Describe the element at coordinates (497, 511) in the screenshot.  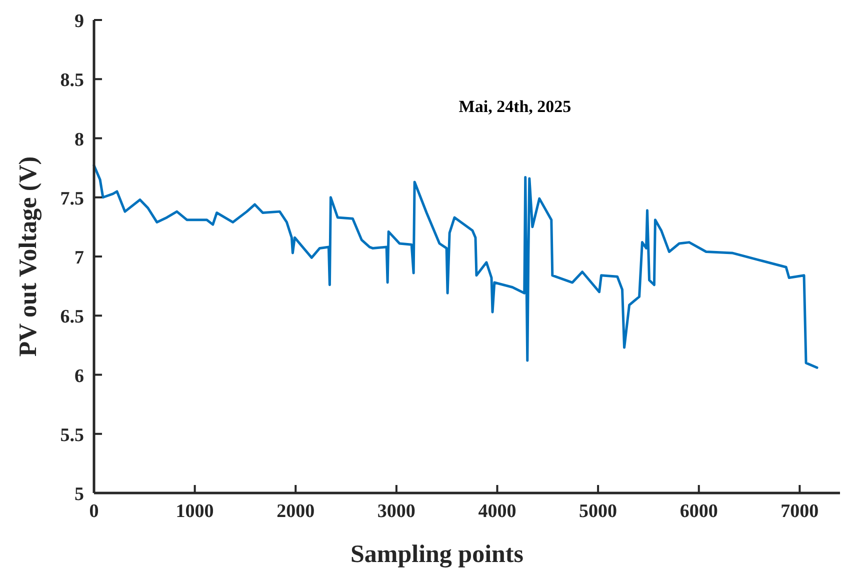
I see `x-tick-label: 4000` at that location.